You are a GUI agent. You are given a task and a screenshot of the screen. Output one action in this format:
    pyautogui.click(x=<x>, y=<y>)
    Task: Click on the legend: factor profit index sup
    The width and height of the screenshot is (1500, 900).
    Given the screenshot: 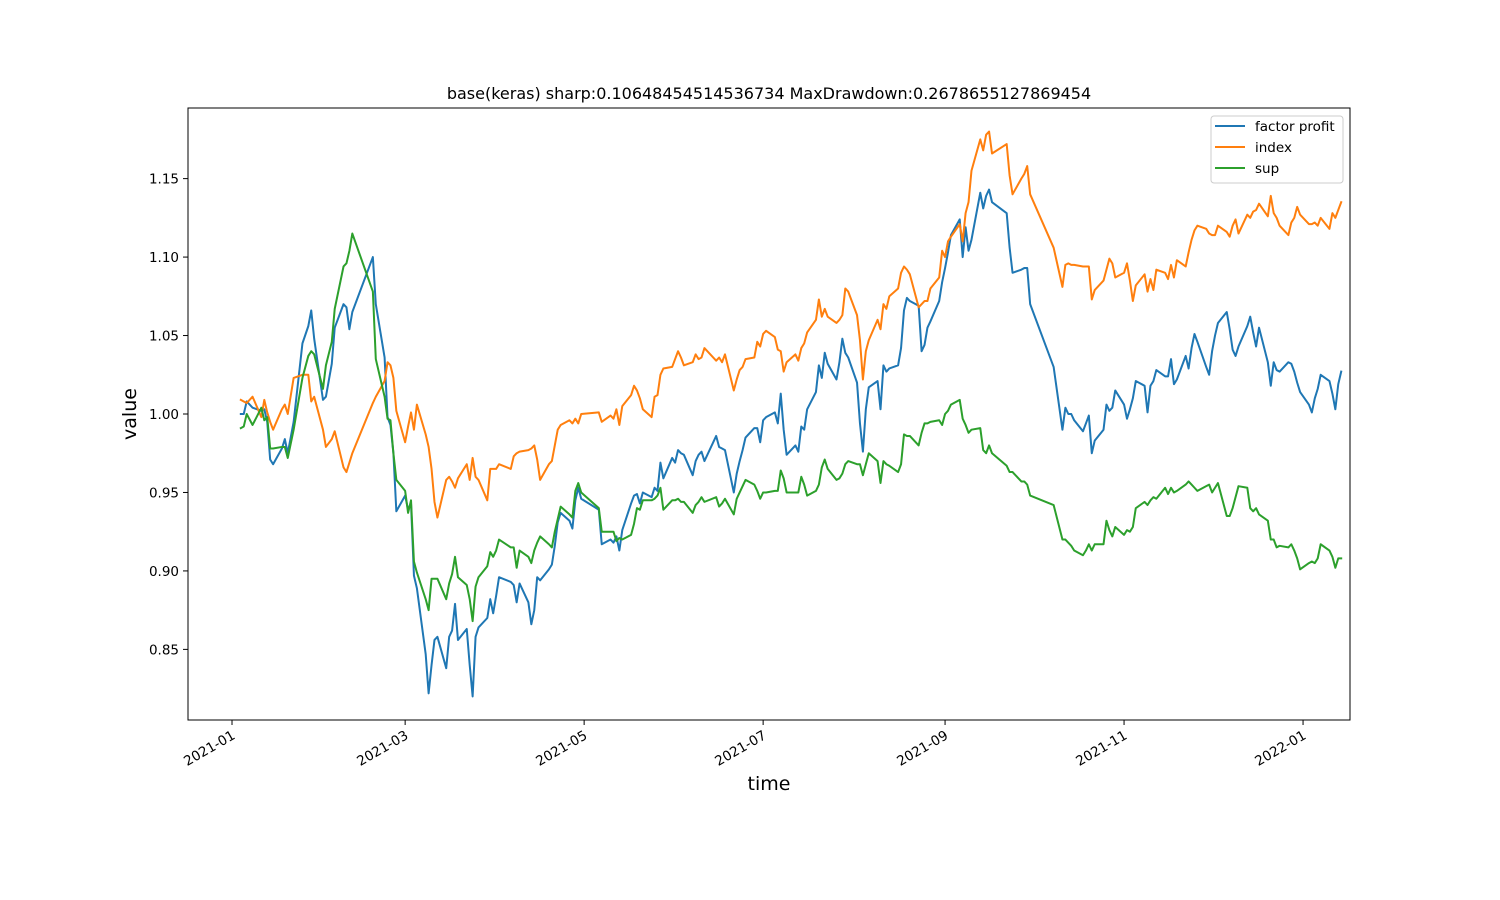 What is the action you would take?
    pyautogui.click(x=1277, y=149)
    